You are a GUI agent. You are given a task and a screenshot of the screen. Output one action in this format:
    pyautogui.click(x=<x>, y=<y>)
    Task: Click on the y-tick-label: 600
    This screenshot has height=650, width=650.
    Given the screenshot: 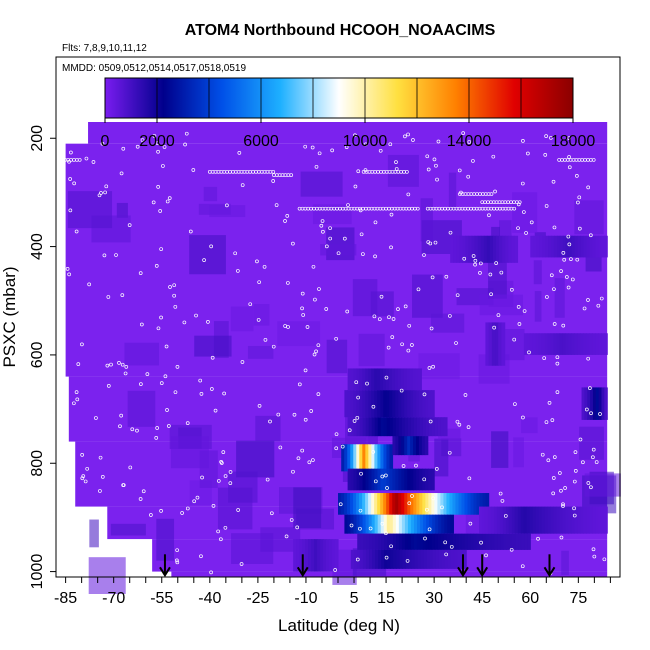 What is the action you would take?
    pyautogui.click(x=37, y=354)
    